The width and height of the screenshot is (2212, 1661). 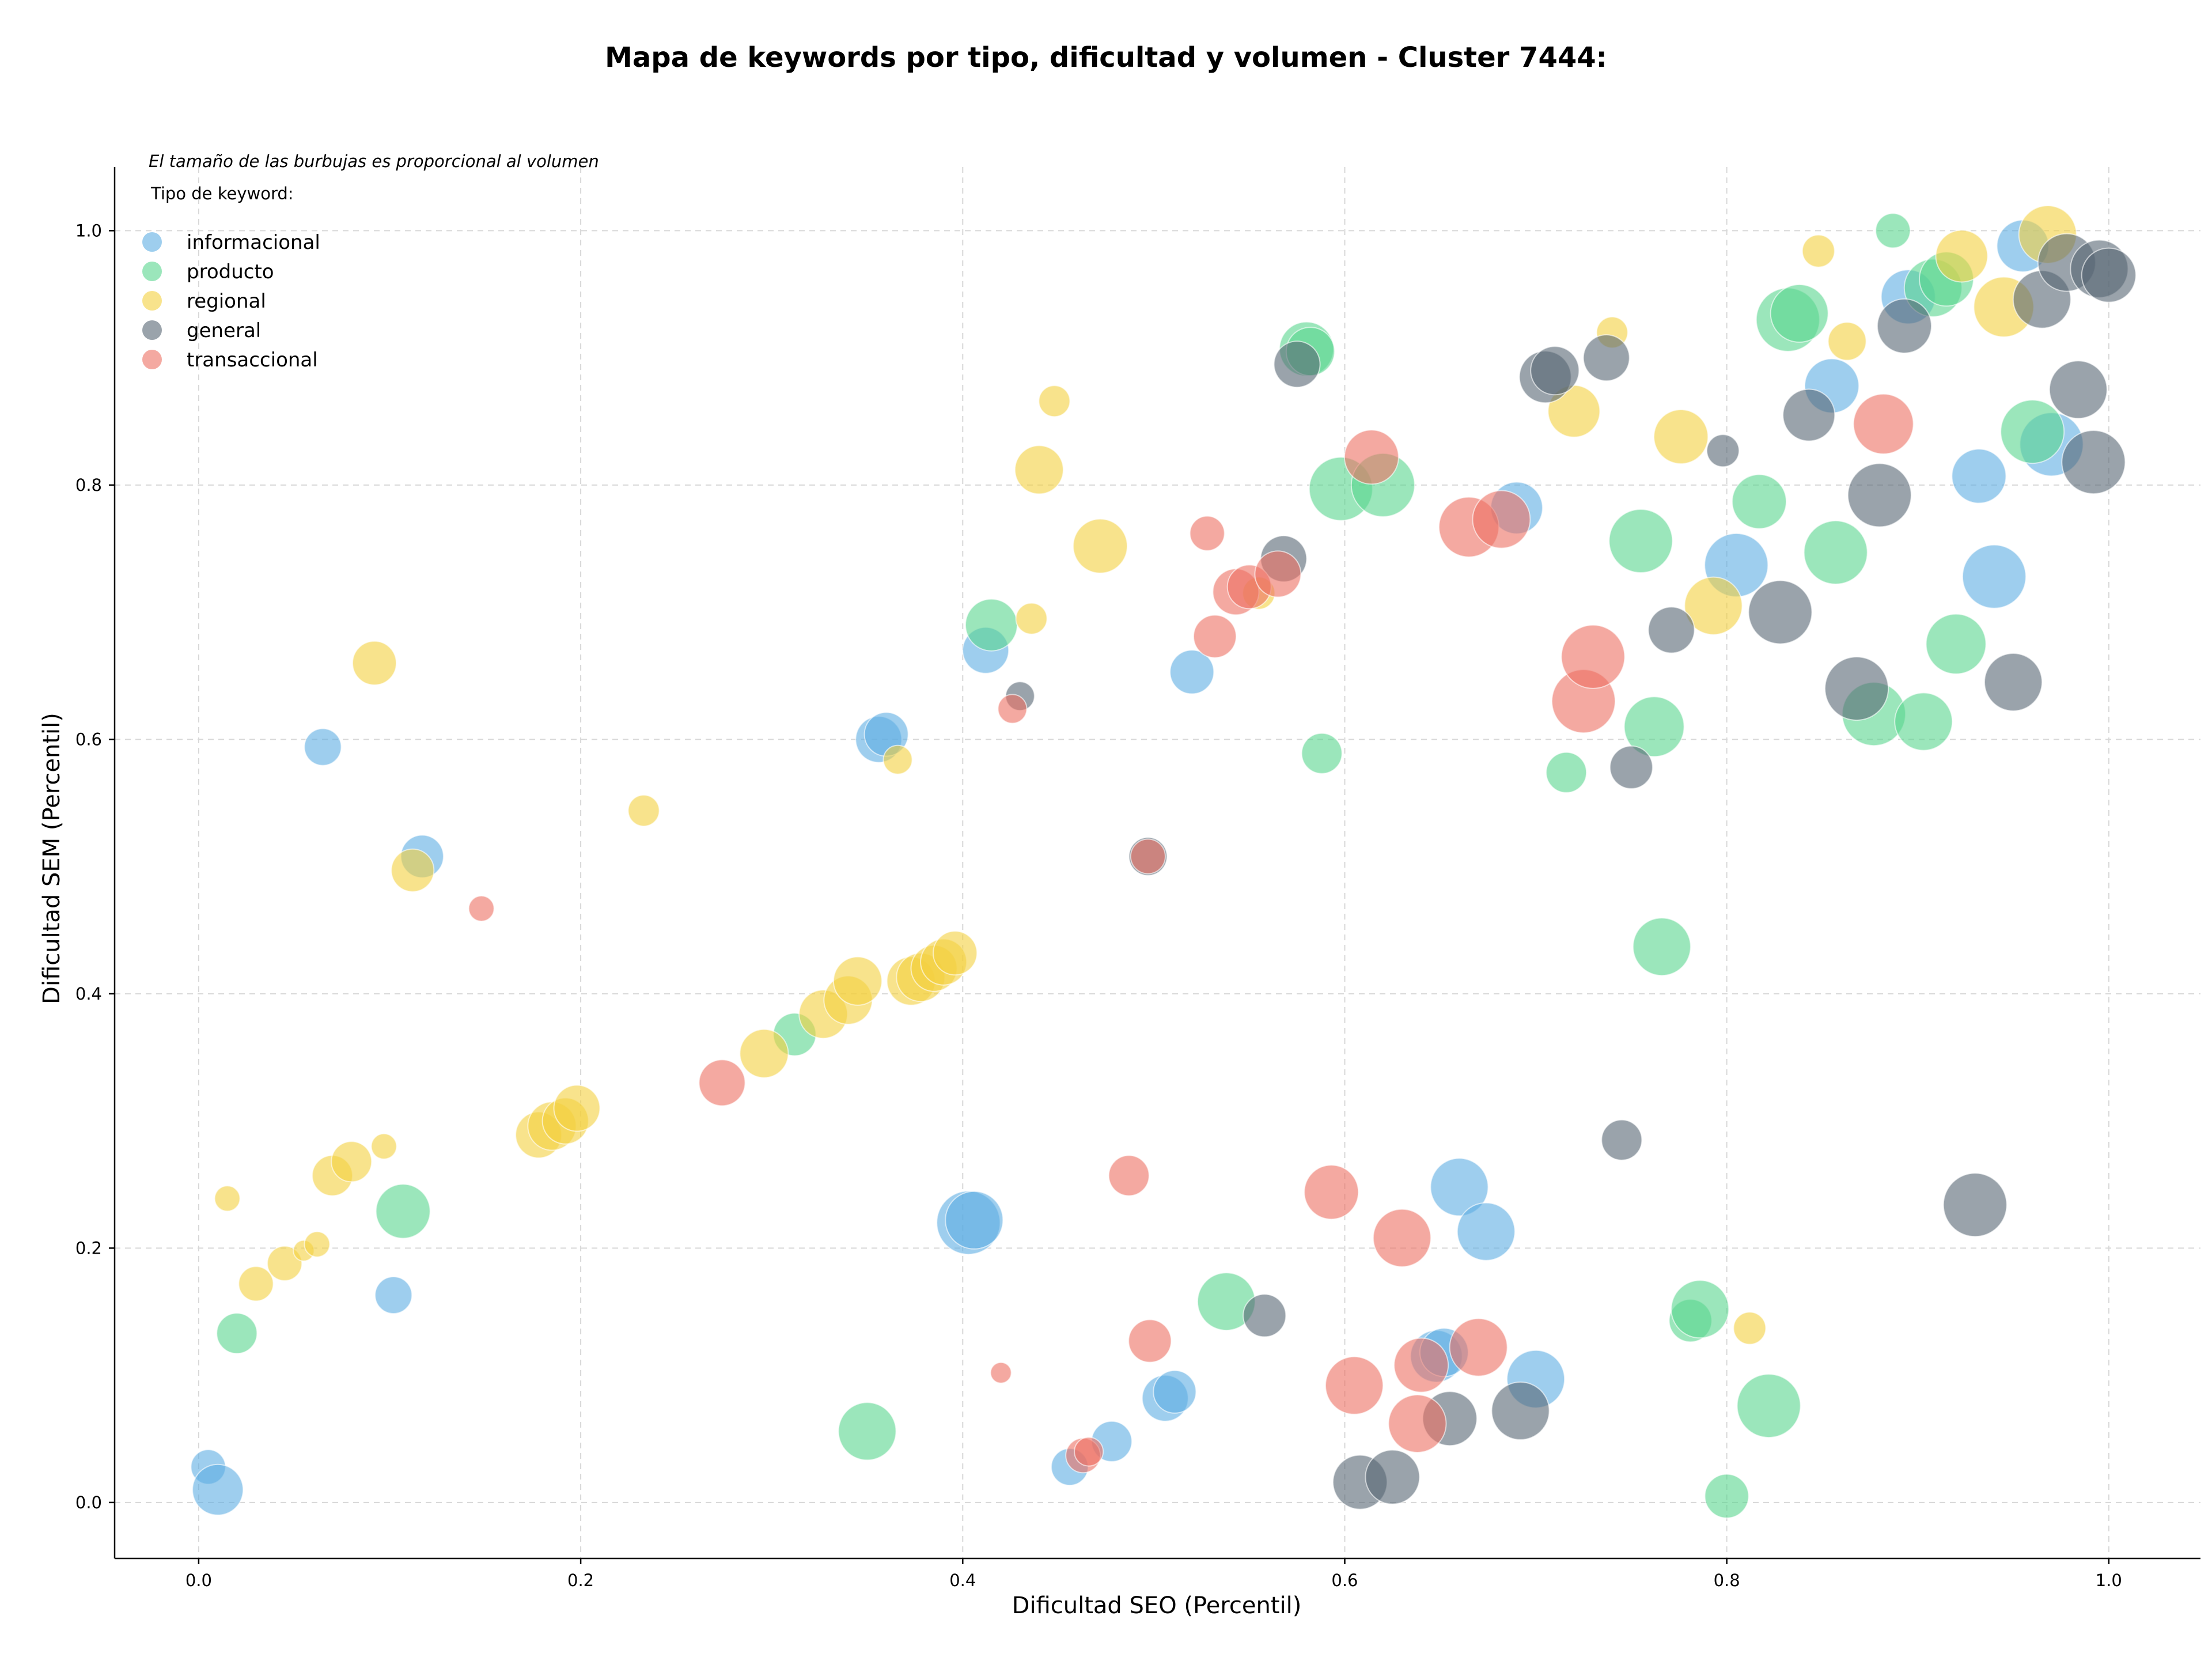 I want to click on x-tick-label: 0.0, so click(x=198, y=1580).